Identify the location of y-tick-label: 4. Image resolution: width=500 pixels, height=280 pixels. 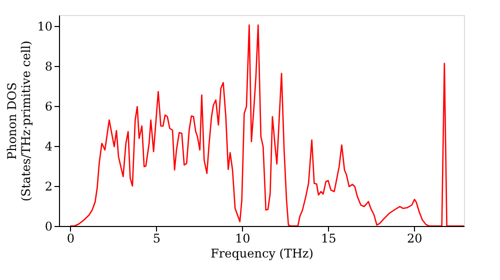
(48, 147).